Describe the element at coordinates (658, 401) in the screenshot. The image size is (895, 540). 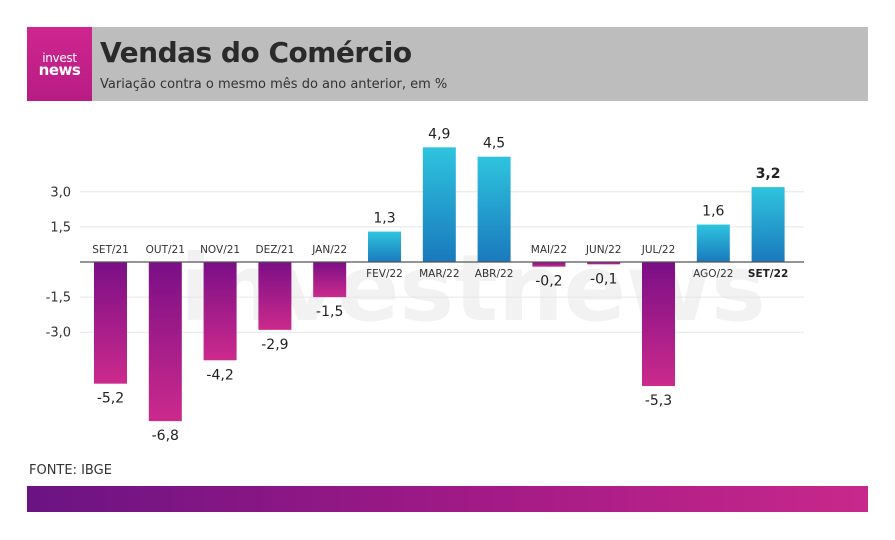
I see `data-label: -5,3` at that location.